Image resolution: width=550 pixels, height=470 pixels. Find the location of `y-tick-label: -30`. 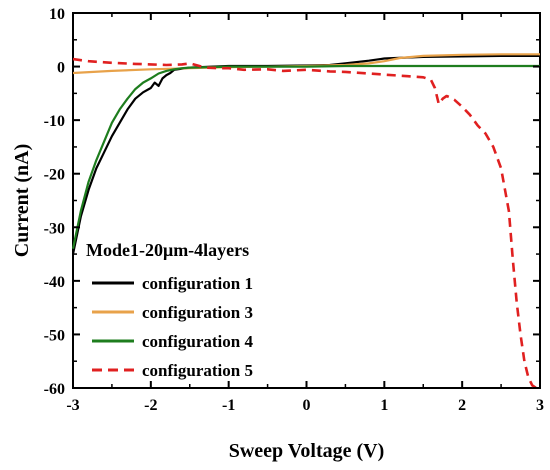

y-tick-label: -30 is located at coordinates (54, 228).